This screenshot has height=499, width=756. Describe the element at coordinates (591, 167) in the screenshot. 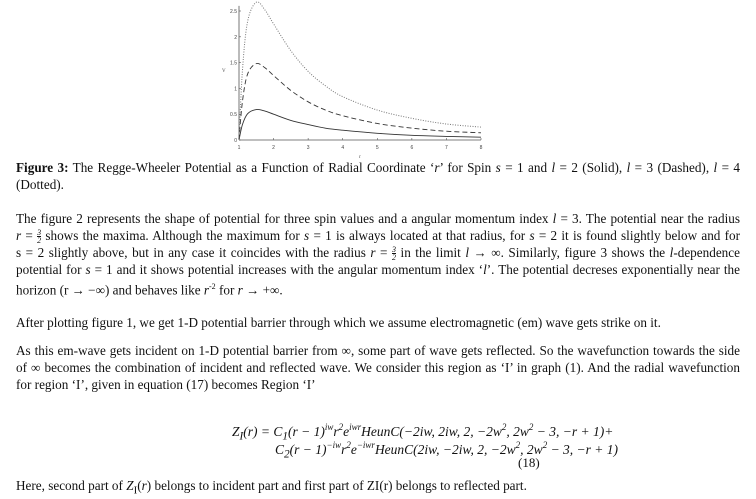

I see `text-run: = 2 (Solid),` at that location.